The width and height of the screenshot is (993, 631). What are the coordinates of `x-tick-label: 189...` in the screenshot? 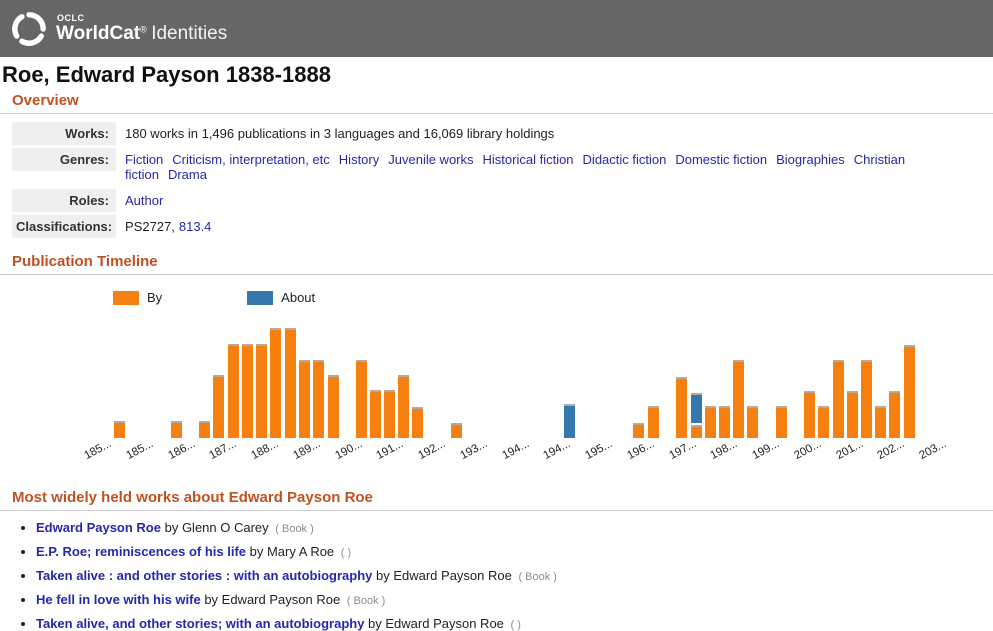 It's located at (307, 449).